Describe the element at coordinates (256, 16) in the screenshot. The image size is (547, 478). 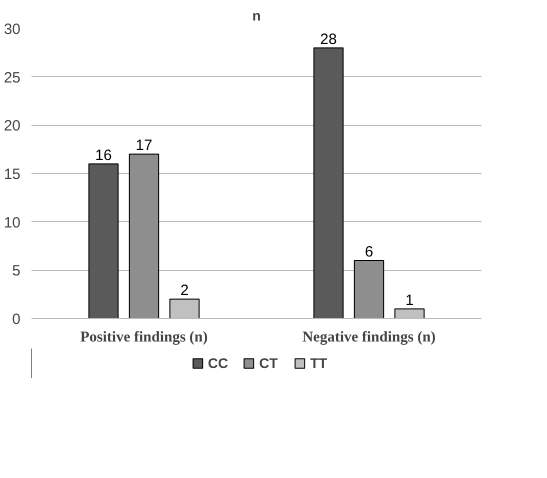
I see `chart-title: n` at that location.